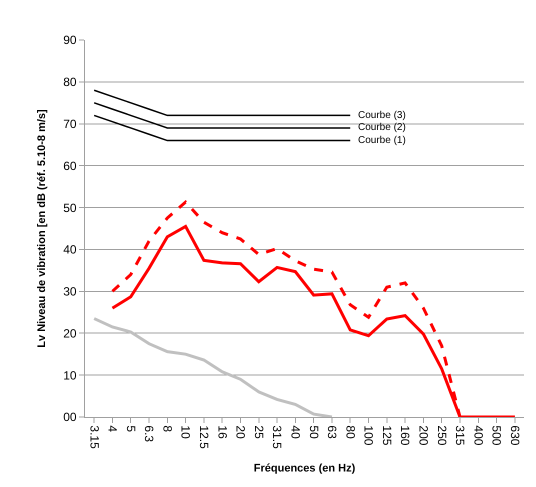 The image size is (536, 487). What do you see at coordinates (441, 435) in the screenshot?
I see `x-tick-label: 250` at bounding box center [441, 435].